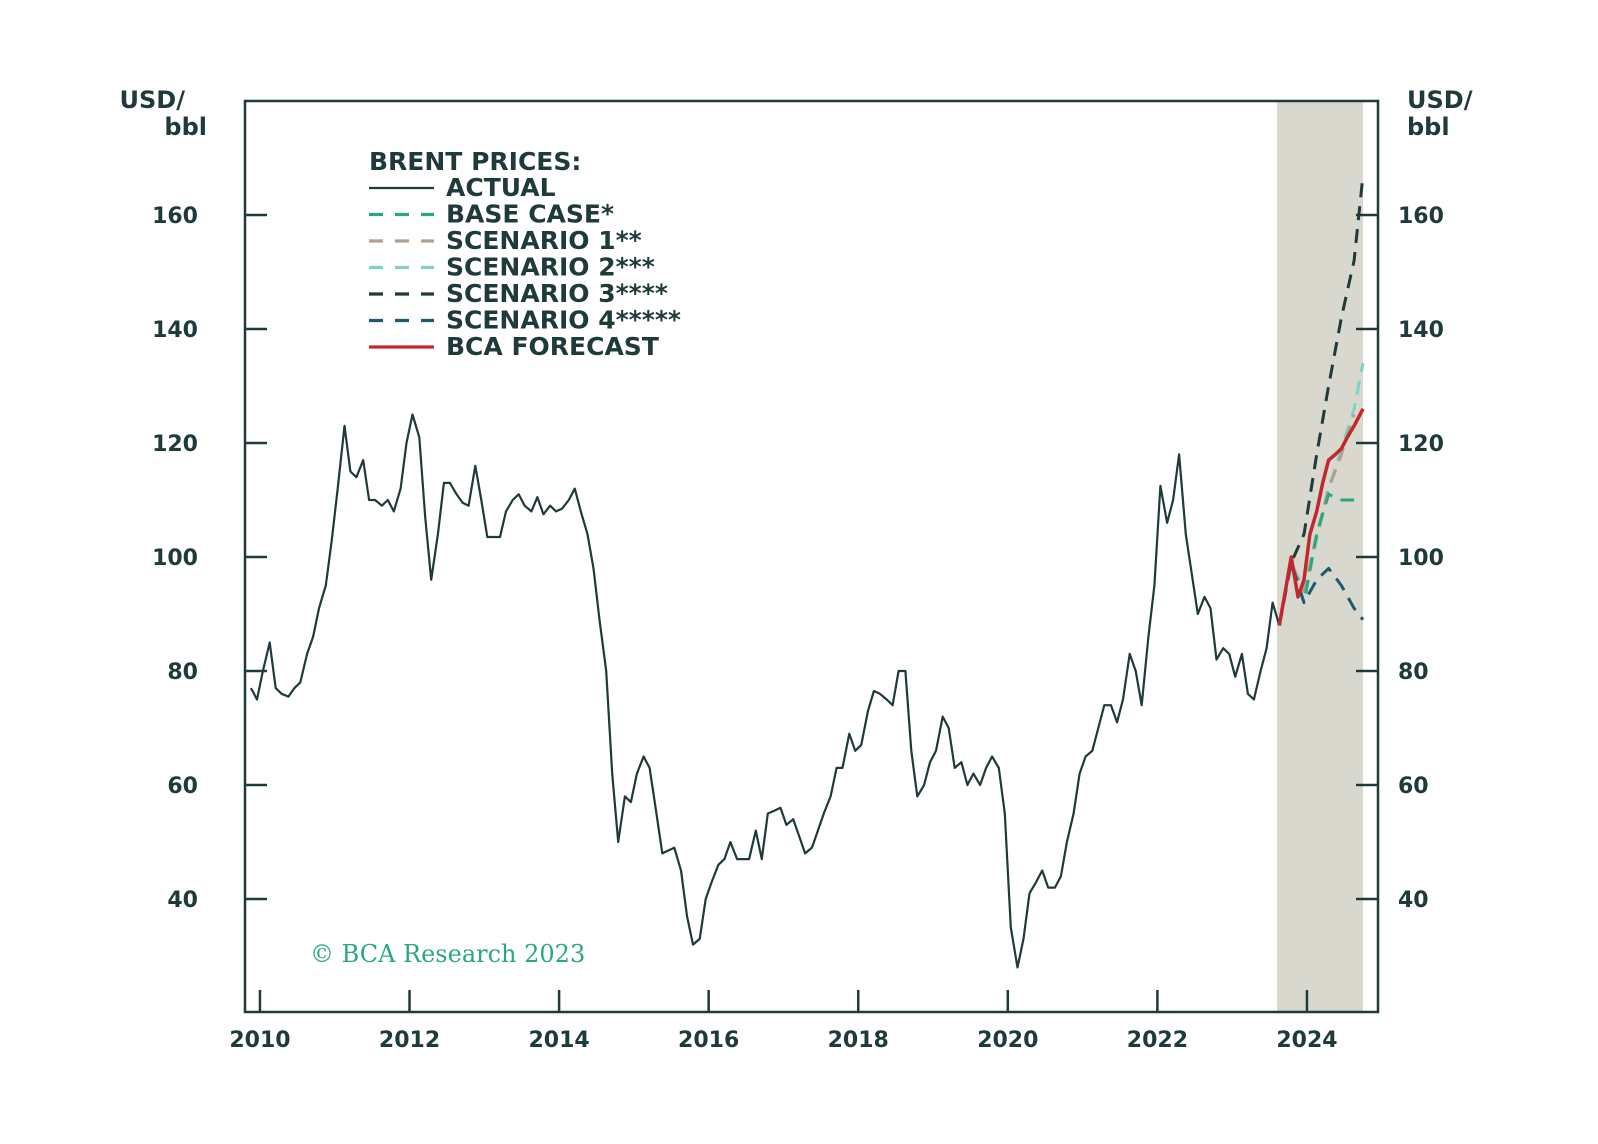 Image resolution: width=1598 pixels, height=1144 pixels. What do you see at coordinates (153, 100) in the screenshot?
I see `y-axis-unit-left-line1: USD/` at bounding box center [153, 100].